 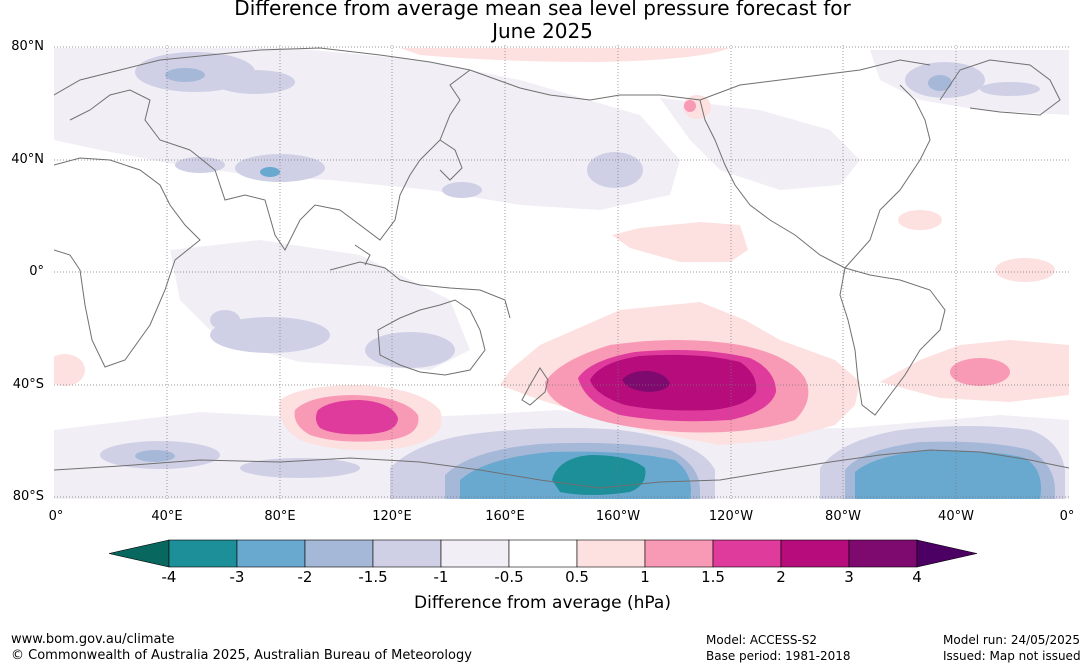 What do you see at coordinates (505, 516) in the screenshot?
I see `lon-label-160e: 160°E` at bounding box center [505, 516].